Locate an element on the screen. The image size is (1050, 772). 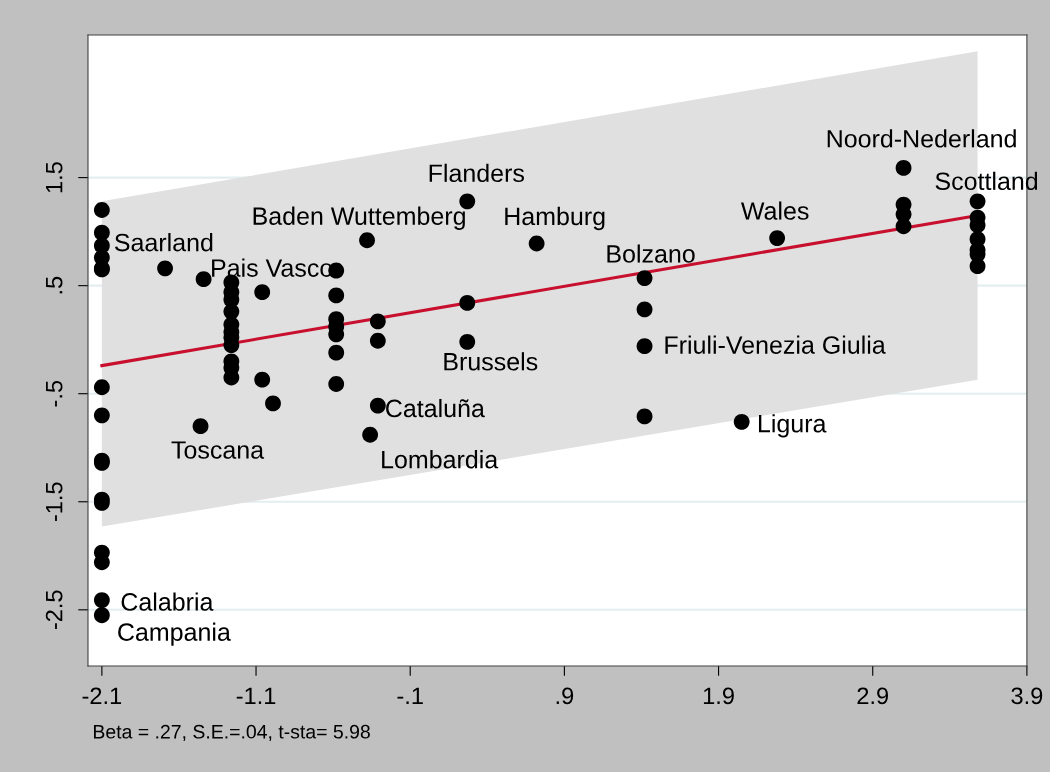
text: Beta = .27, S.E.=.04, t-sta= 5.98 is located at coordinates (232, 732).